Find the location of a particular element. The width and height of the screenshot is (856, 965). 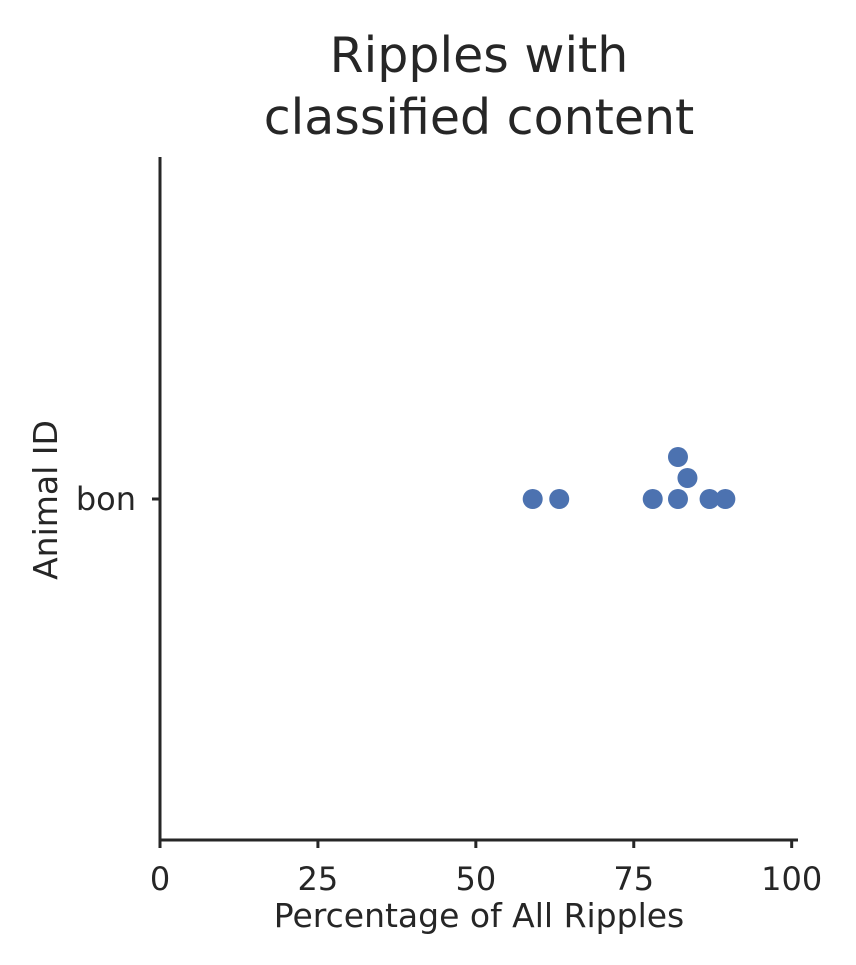

x-tick-label: 50 is located at coordinates (475, 879).